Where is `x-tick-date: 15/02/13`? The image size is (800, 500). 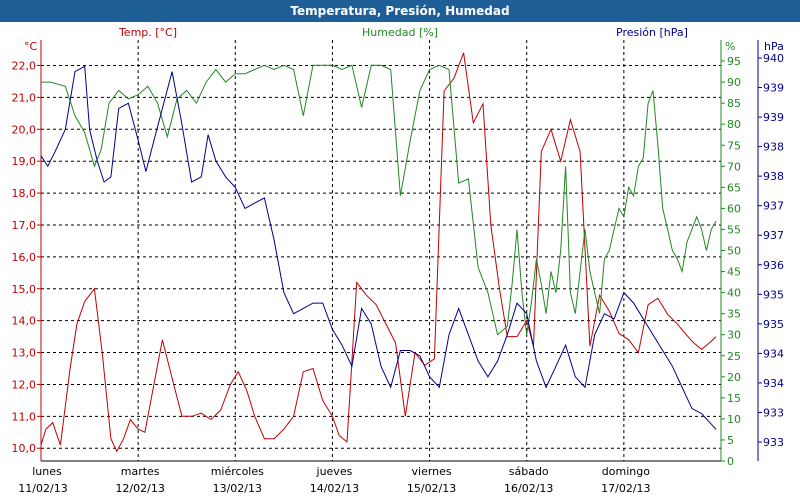 x-tick-date: 15/02/13 is located at coordinates (431, 488).